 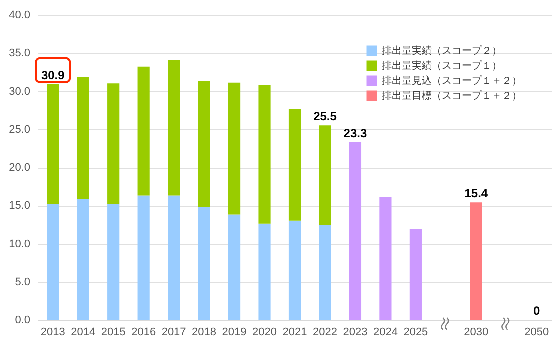 What do you see at coordinates (19, 54) in the screenshot?
I see `y-tick-label: 35.0` at bounding box center [19, 54].